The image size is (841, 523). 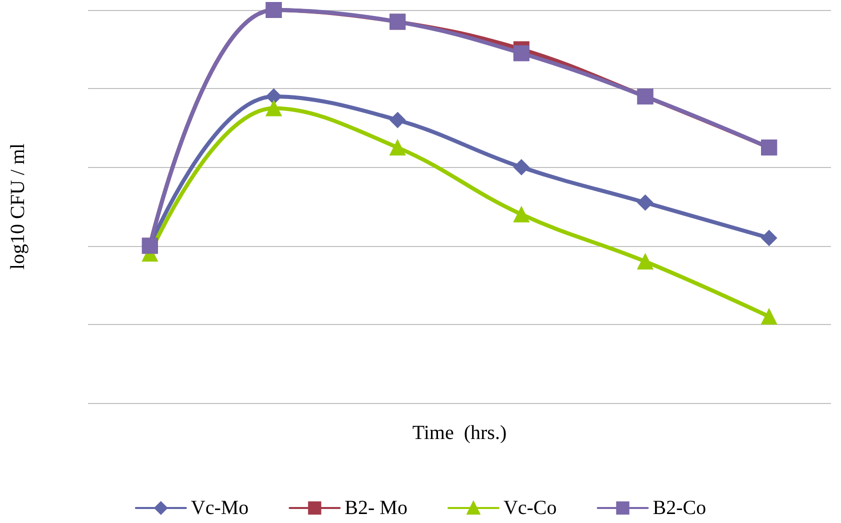 What do you see at coordinates (376, 508) in the screenshot?
I see `legend-label: B2- Mo` at bounding box center [376, 508].